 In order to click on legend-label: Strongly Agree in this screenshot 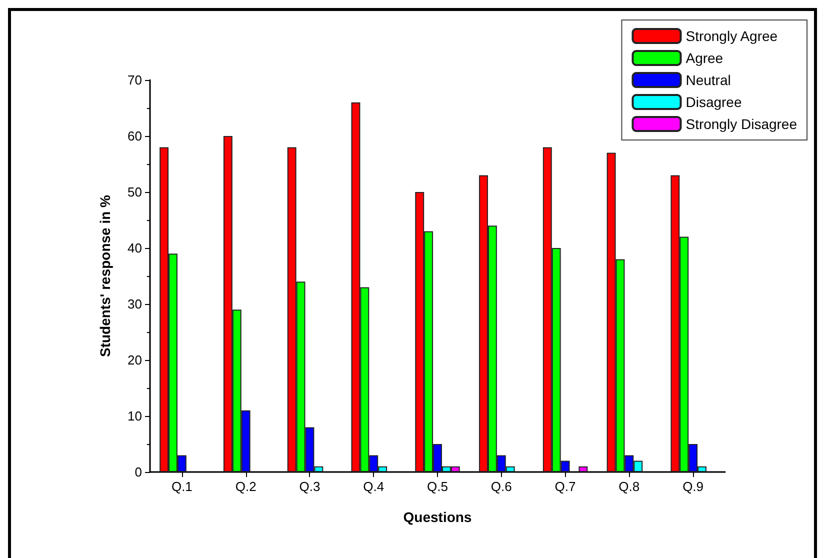, I will do `click(732, 36)`.